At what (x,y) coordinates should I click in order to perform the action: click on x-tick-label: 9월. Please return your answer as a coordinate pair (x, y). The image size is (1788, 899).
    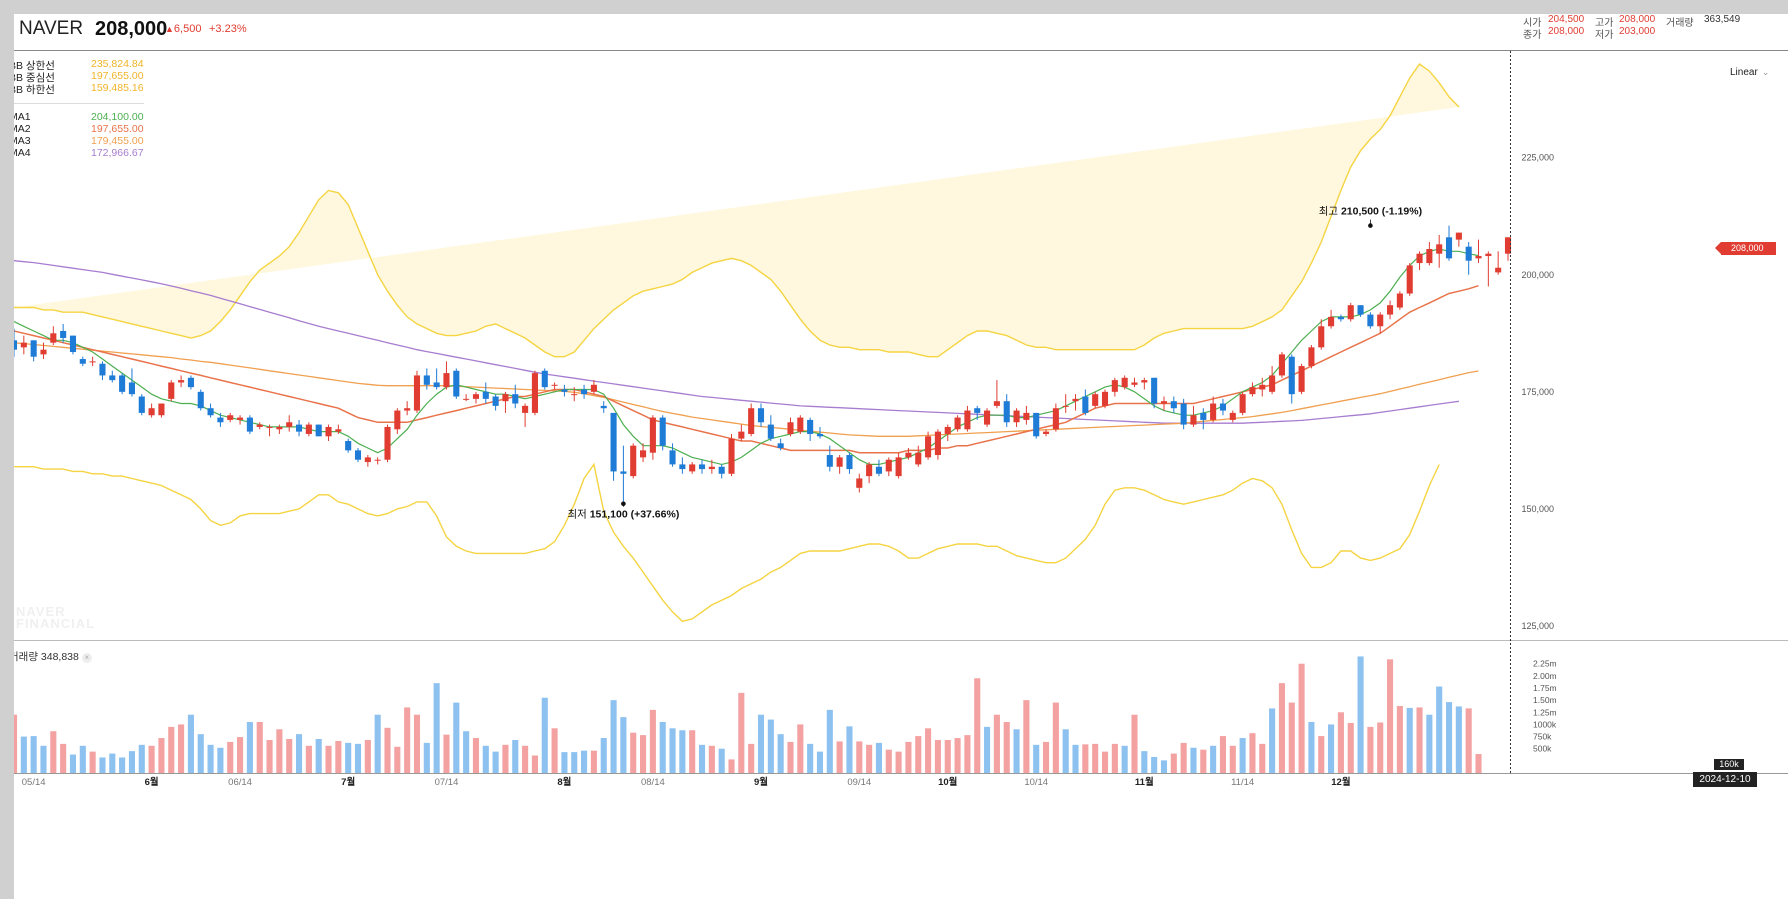
    Looking at the image, I should click on (761, 782).